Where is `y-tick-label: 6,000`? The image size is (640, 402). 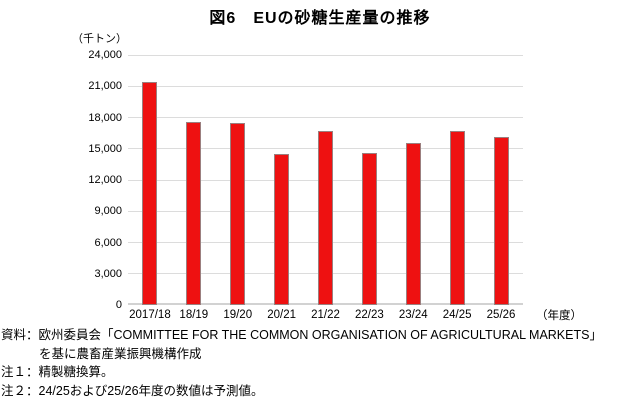
y-tick-label: 6,000 is located at coordinates (108, 242).